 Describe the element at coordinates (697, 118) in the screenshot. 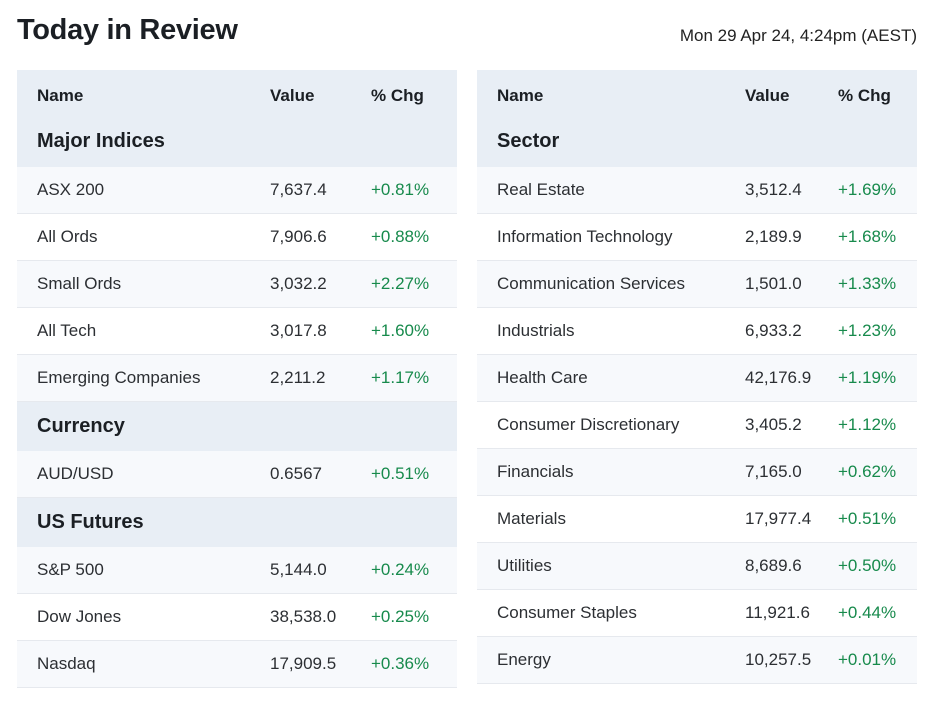

I see `table-header: Name Value % Chg Sector` at that location.